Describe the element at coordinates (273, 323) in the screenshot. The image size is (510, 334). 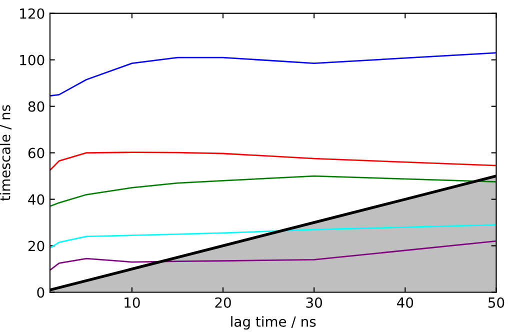
I see `x-axis-title: lag time / ns` at that location.